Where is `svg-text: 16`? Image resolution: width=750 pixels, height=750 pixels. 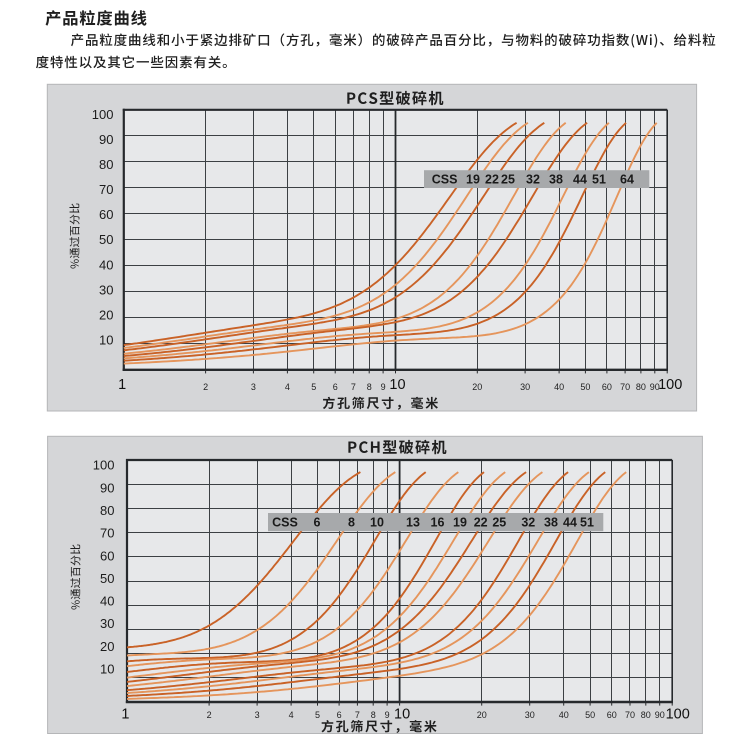
svg-text: 16 is located at coordinates (438, 522).